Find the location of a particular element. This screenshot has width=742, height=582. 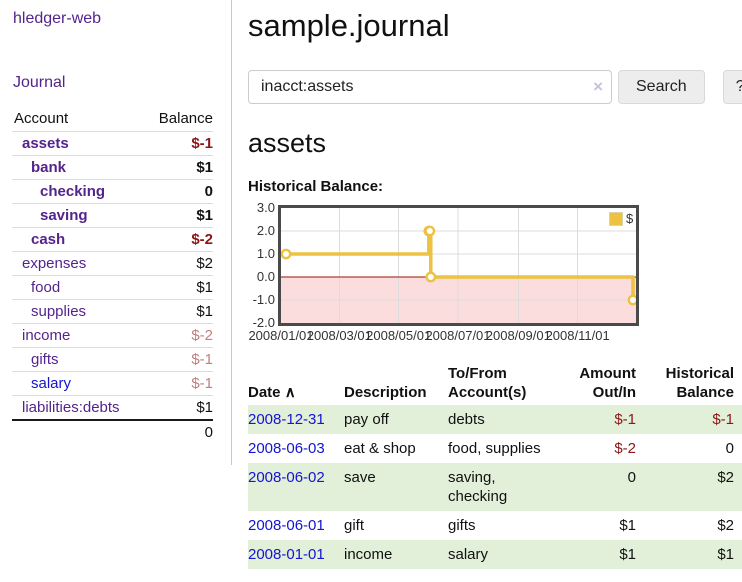

account-link: salary is located at coordinates (51, 383).